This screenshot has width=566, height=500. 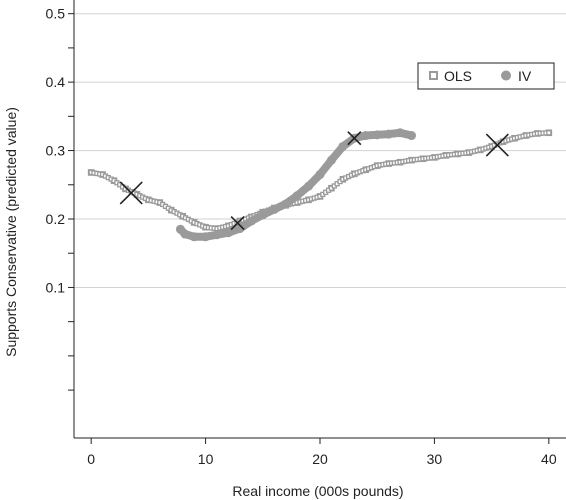 What do you see at coordinates (435, 459) in the screenshot?
I see `x-tick-label: 30` at bounding box center [435, 459].